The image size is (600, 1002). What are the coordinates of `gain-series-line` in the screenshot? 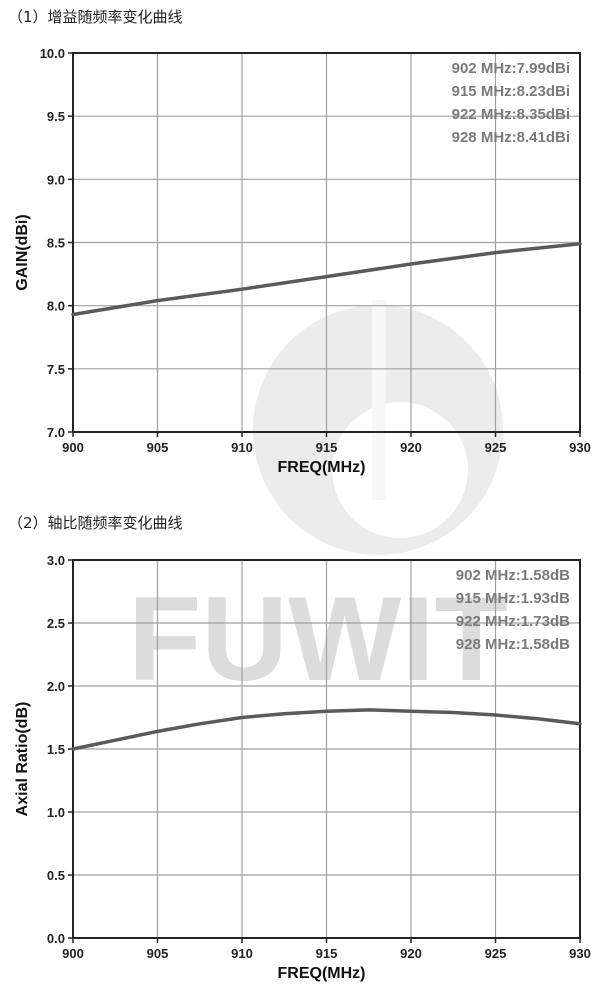 It's located at (326, 279).